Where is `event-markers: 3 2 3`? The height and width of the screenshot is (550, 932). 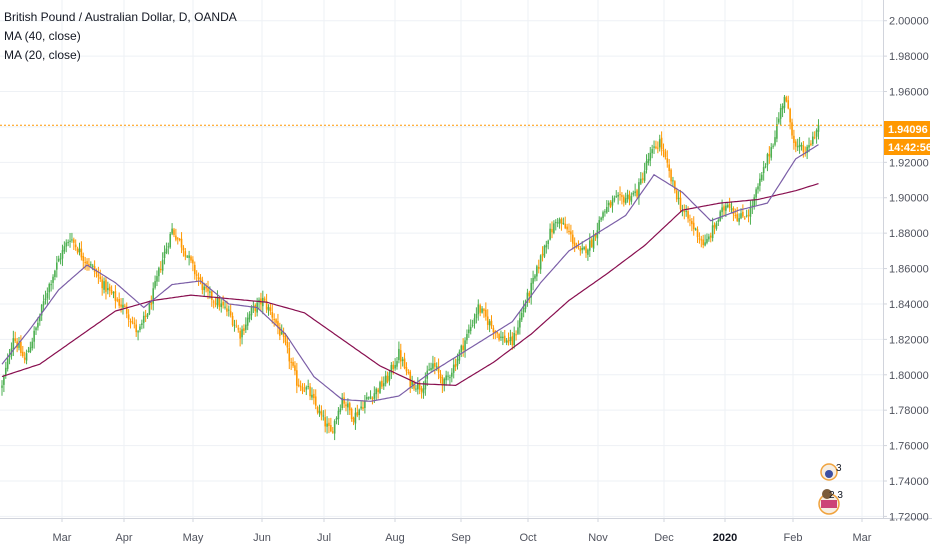
event-markers: 3 2 3 is located at coordinates (830, 489).